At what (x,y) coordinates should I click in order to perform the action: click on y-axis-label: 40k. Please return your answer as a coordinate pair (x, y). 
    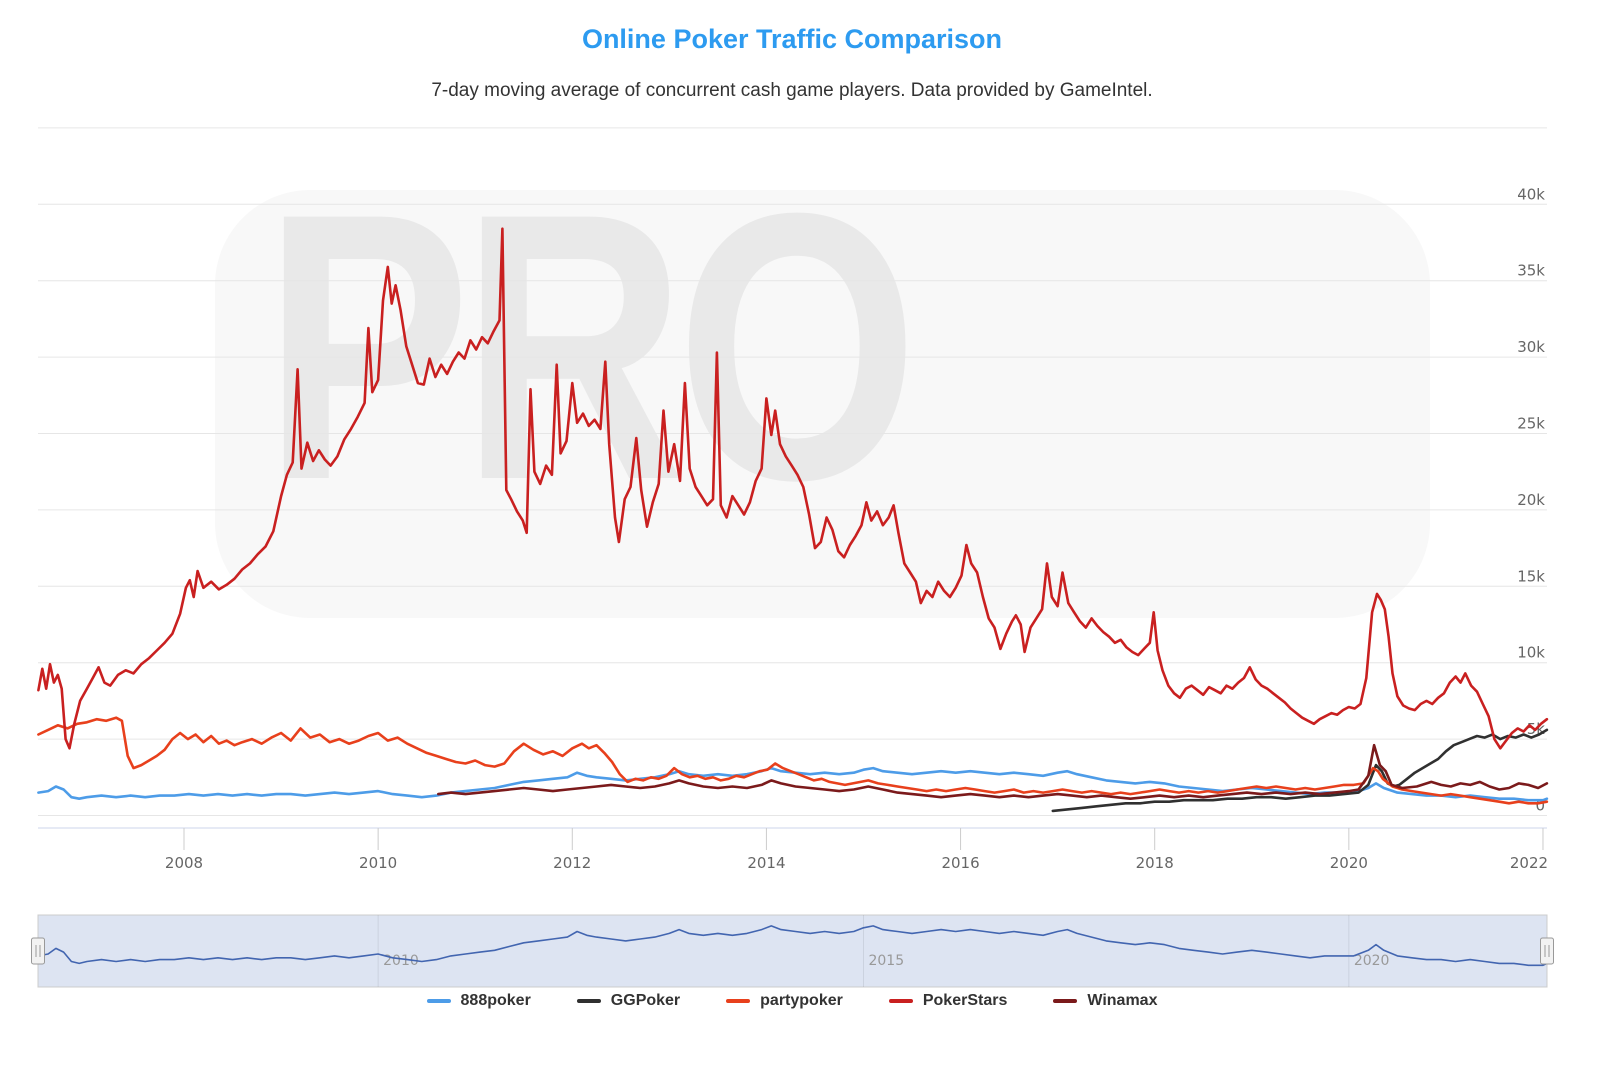
    Looking at the image, I should click on (1531, 194).